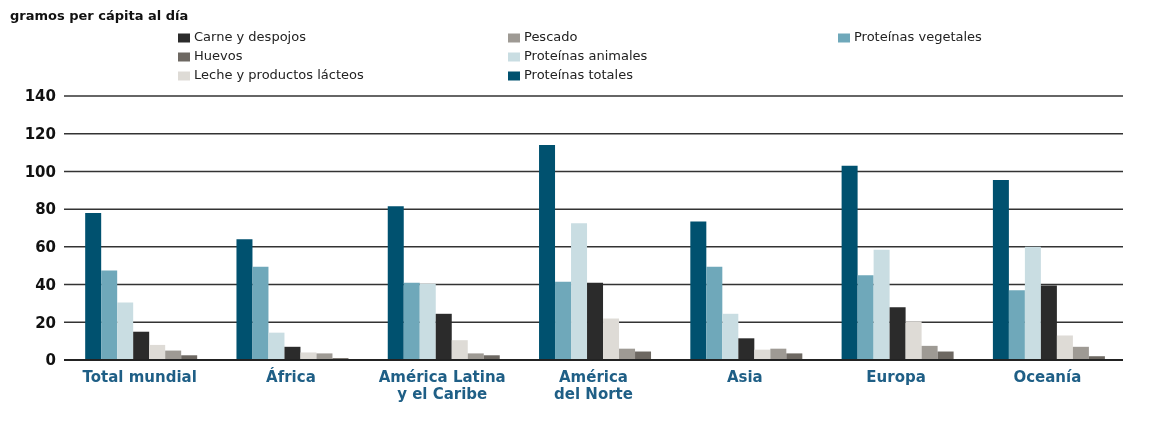 The width and height of the screenshot is (1155, 423). I want to click on legend-label: Pescado, so click(551, 36).